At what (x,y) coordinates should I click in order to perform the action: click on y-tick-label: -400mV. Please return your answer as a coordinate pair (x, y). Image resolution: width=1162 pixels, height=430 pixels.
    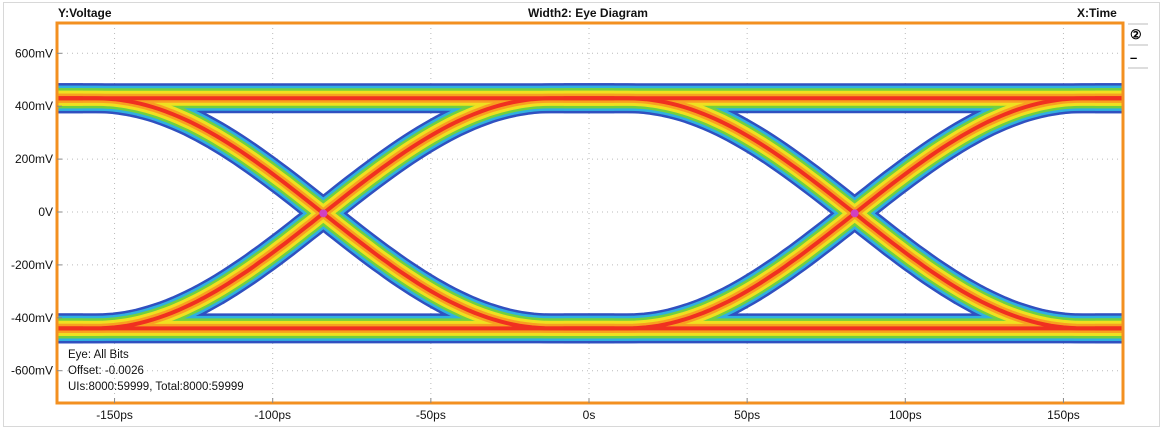
    Looking at the image, I should click on (32, 318).